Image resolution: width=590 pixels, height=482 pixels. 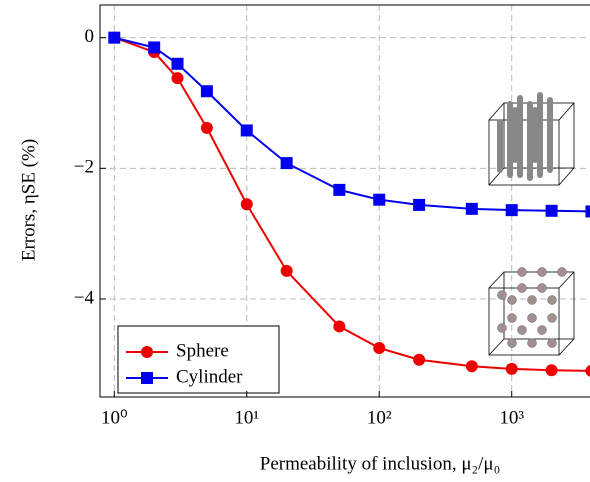 What do you see at coordinates (84, 297) in the screenshot?
I see `y-tick-label: −4` at bounding box center [84, 297].